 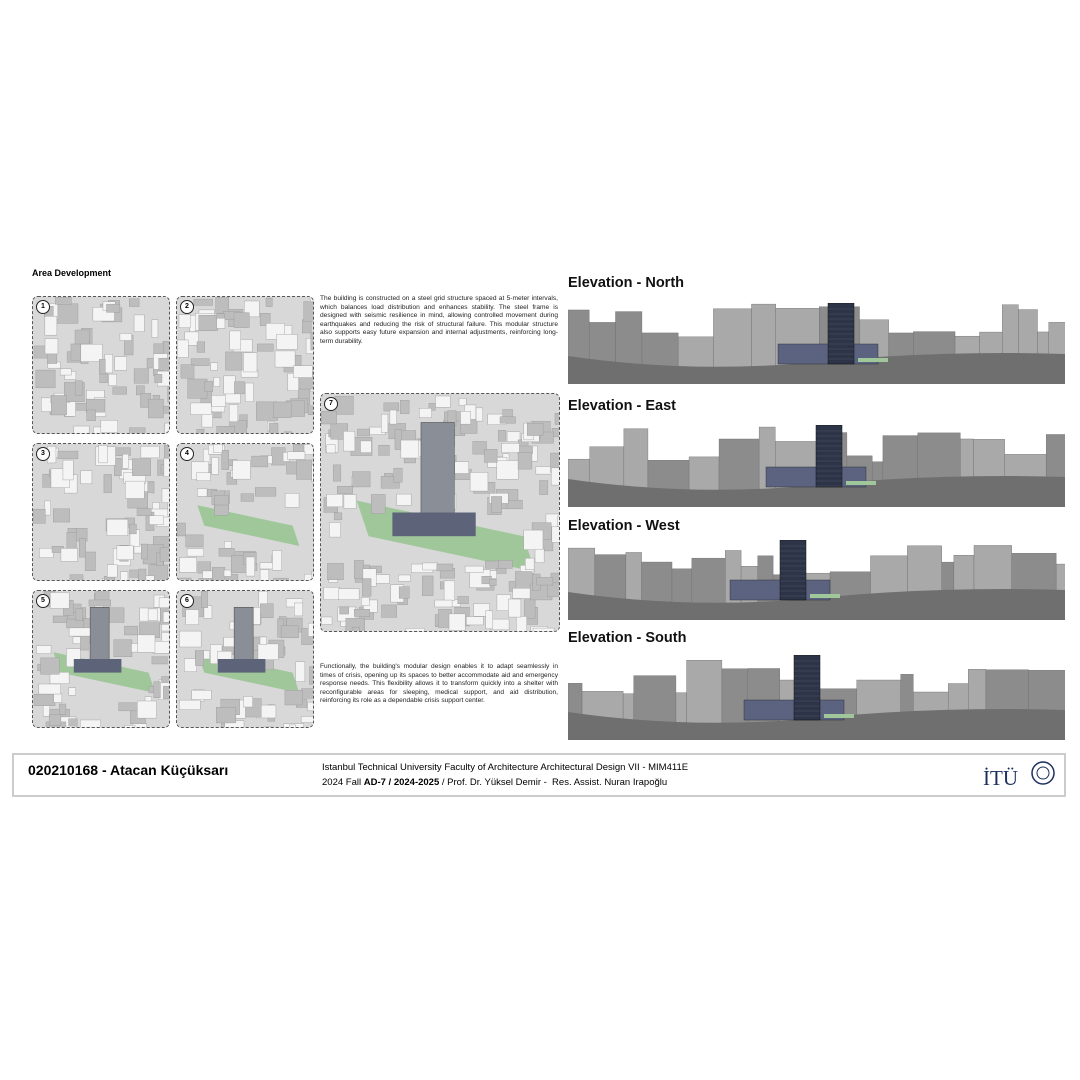 What do you see at coordinates (622, 406) in the screenshot?
I see `elevation-title: Elevation - East` at bounding box center [622, 406].